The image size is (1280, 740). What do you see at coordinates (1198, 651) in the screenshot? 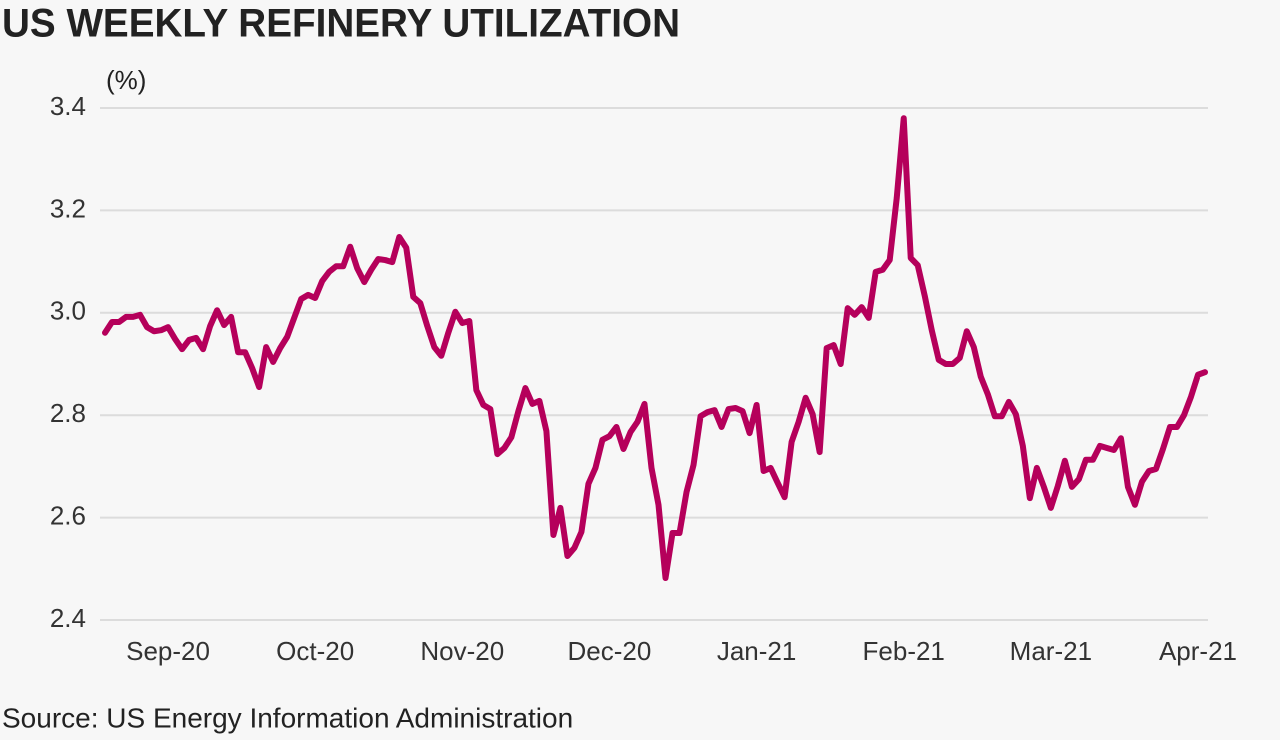
I see `x-tick-label: Apr-21` at bounding box center [1198, 651].